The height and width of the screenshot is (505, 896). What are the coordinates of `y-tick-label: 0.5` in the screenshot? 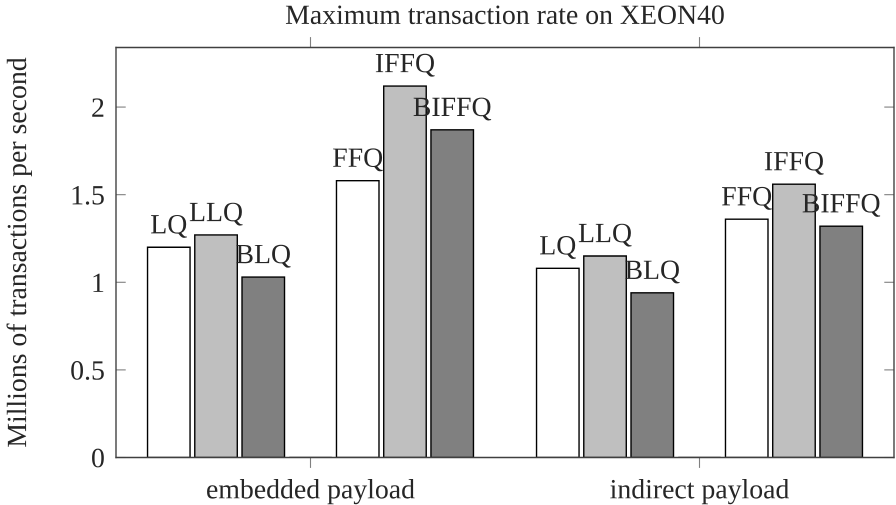 It's located at (87, 370).